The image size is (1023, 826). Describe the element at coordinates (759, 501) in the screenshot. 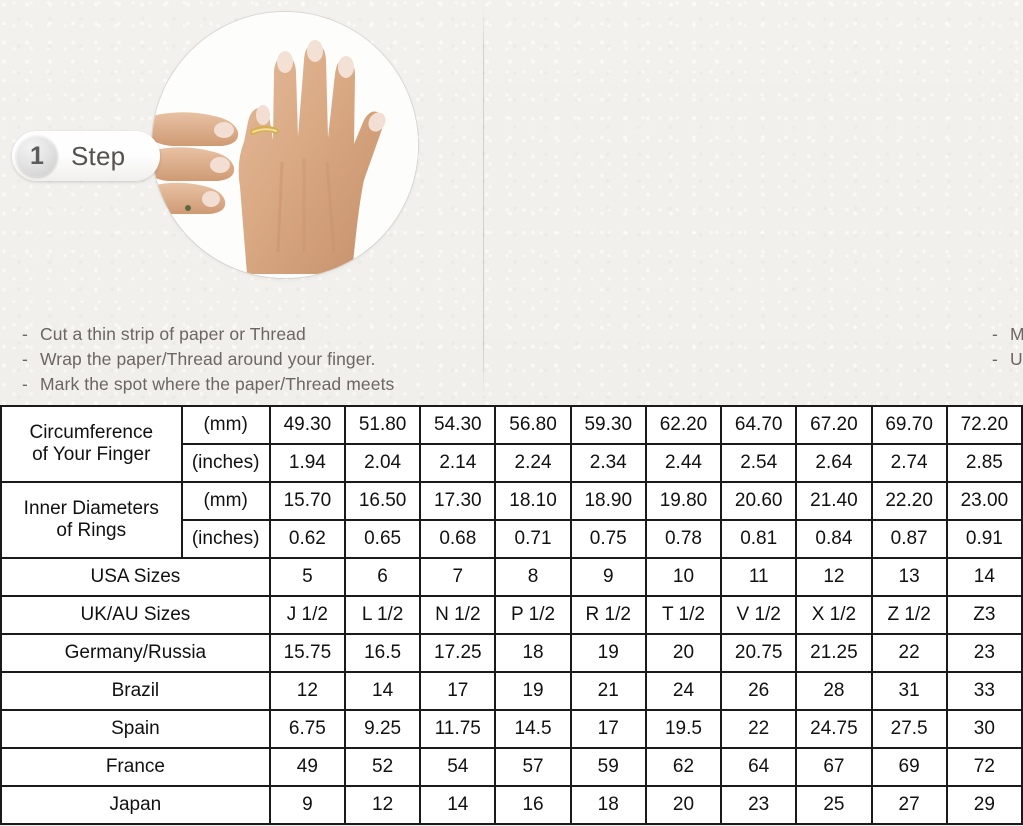

I see `cell: 20.60` at that location.